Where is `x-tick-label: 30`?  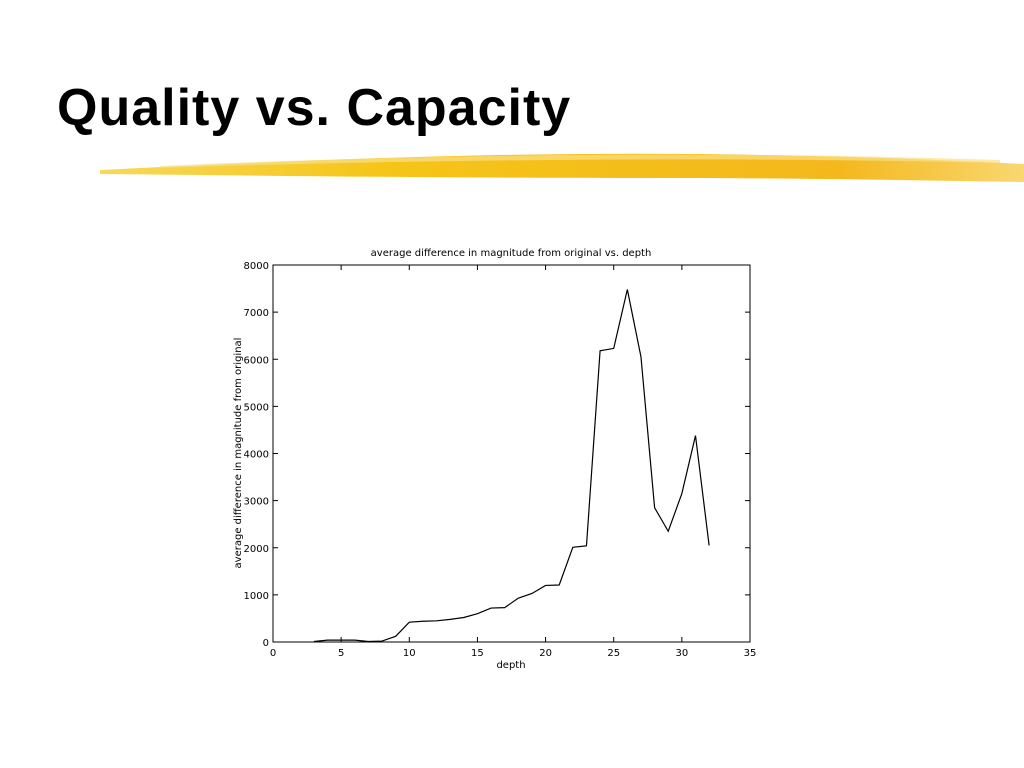
x-tick-label: 30 is located at coordinates (681, 653).